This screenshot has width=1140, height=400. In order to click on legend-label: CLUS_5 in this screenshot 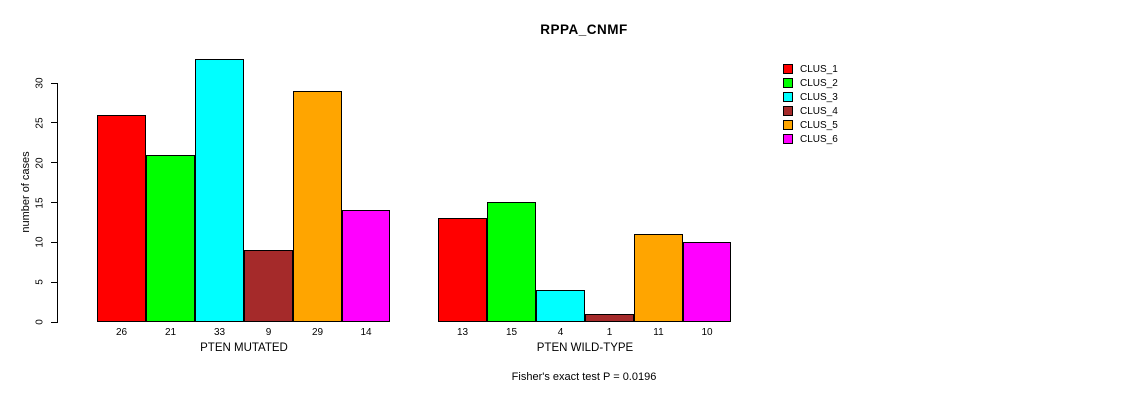, I will do `click(819, 125)`.